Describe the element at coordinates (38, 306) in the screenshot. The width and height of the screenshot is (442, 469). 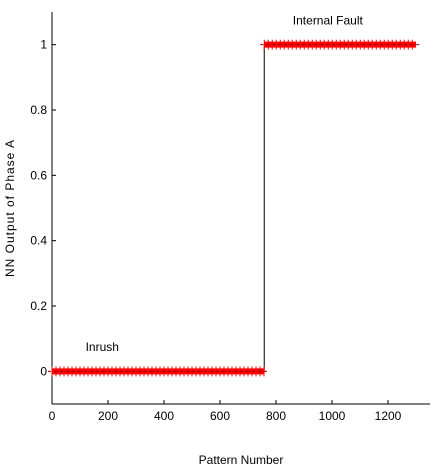
I see `y-tick-label: 0.2` at that location.